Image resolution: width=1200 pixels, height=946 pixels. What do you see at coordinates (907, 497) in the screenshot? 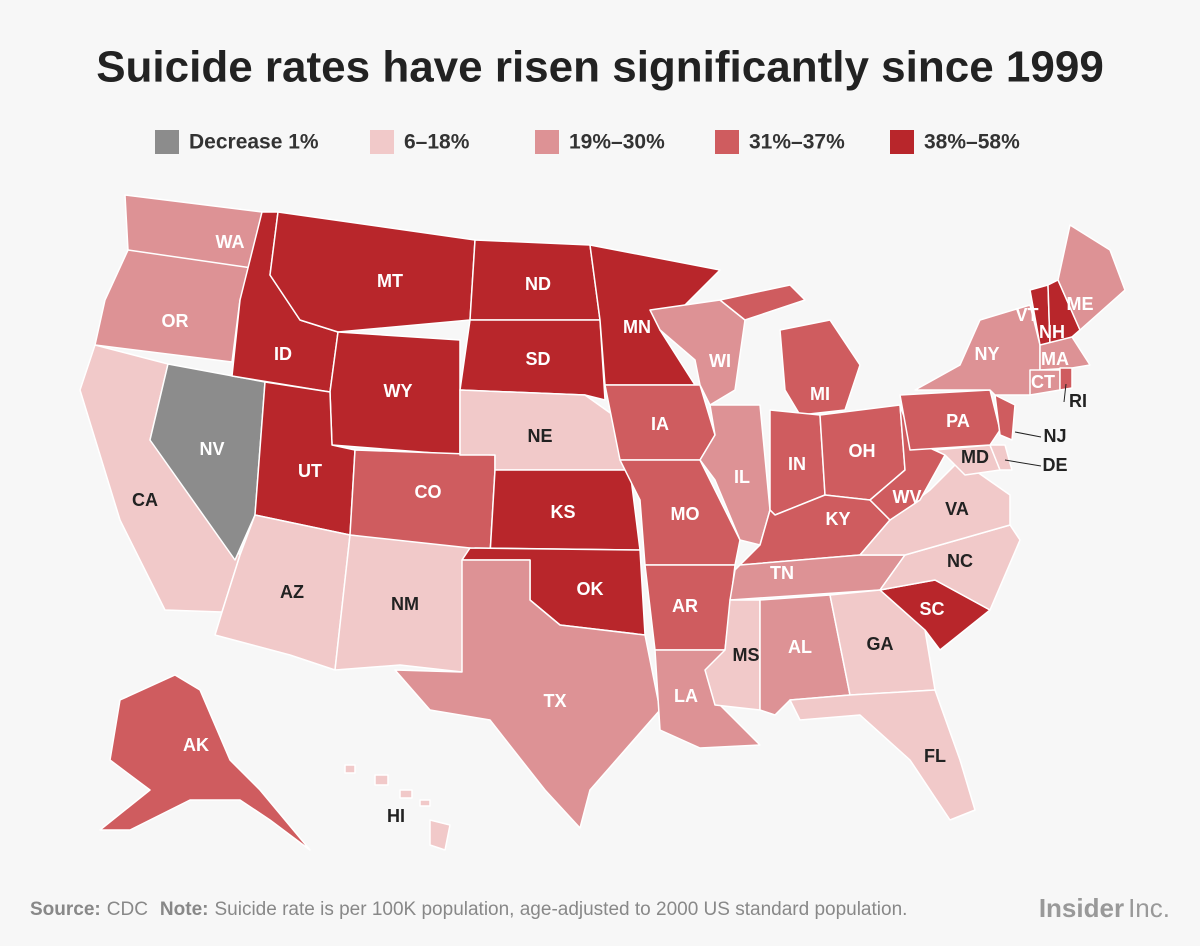
I see `state-label: WV` at bounding box center [907, 497].